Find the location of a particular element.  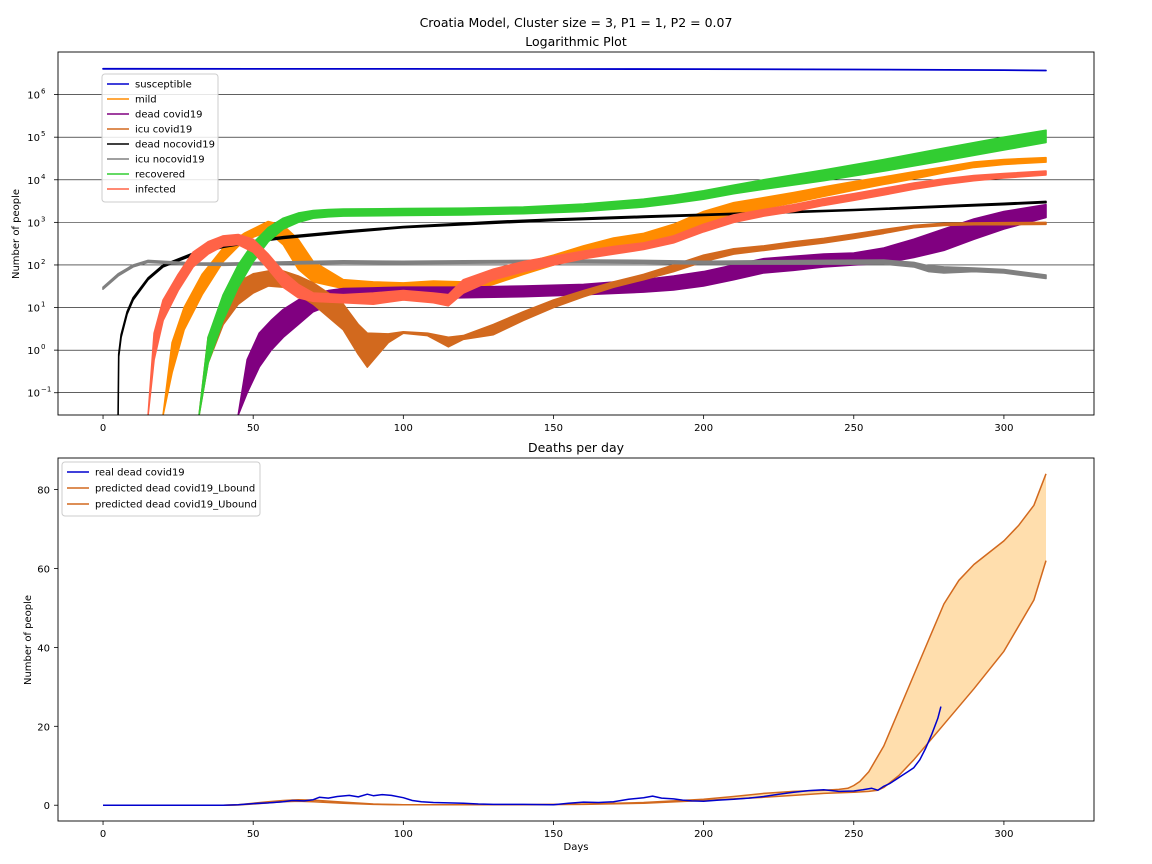

log-x-tick-label: 300 is located at coordinates (1003, 428).